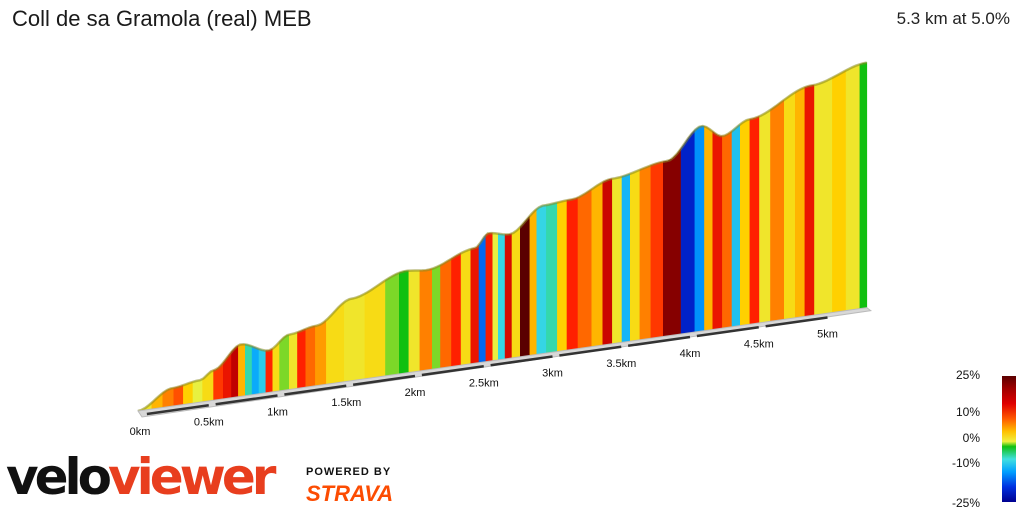  Describe the element at coordinates (140, 432) in the screenshot. I see `distance-tick-label: 0km` at that location.